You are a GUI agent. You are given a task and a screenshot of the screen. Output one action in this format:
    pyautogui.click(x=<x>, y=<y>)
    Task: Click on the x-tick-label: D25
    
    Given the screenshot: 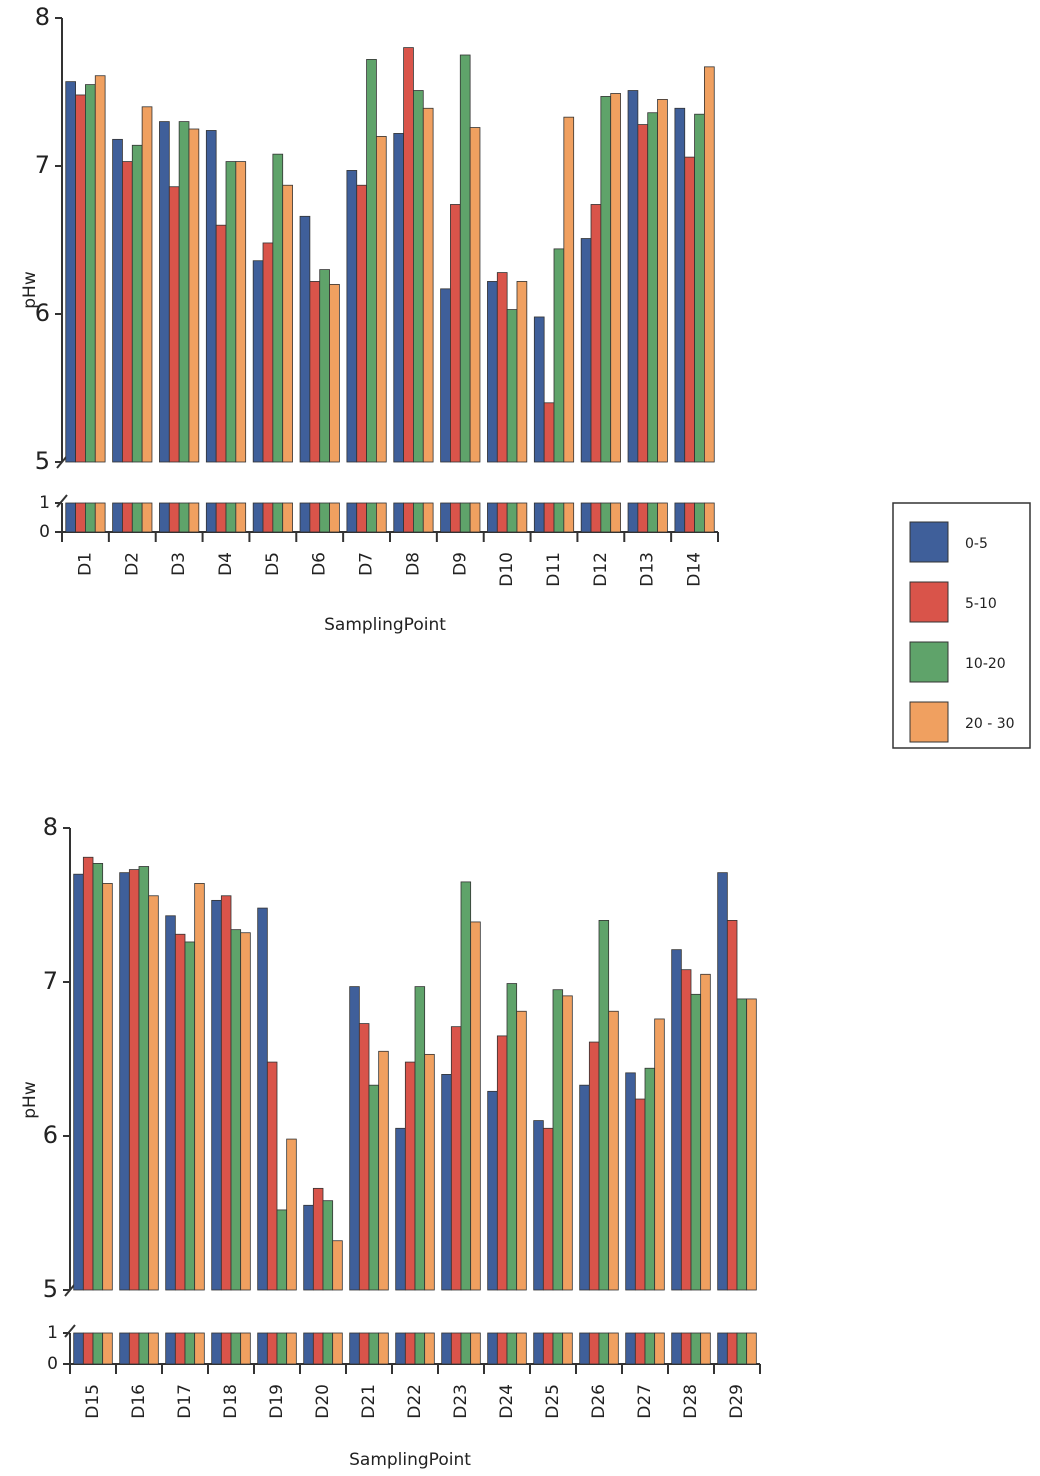 What is the action you would take?
    pyautogui.click(x=553, y=1401)
    